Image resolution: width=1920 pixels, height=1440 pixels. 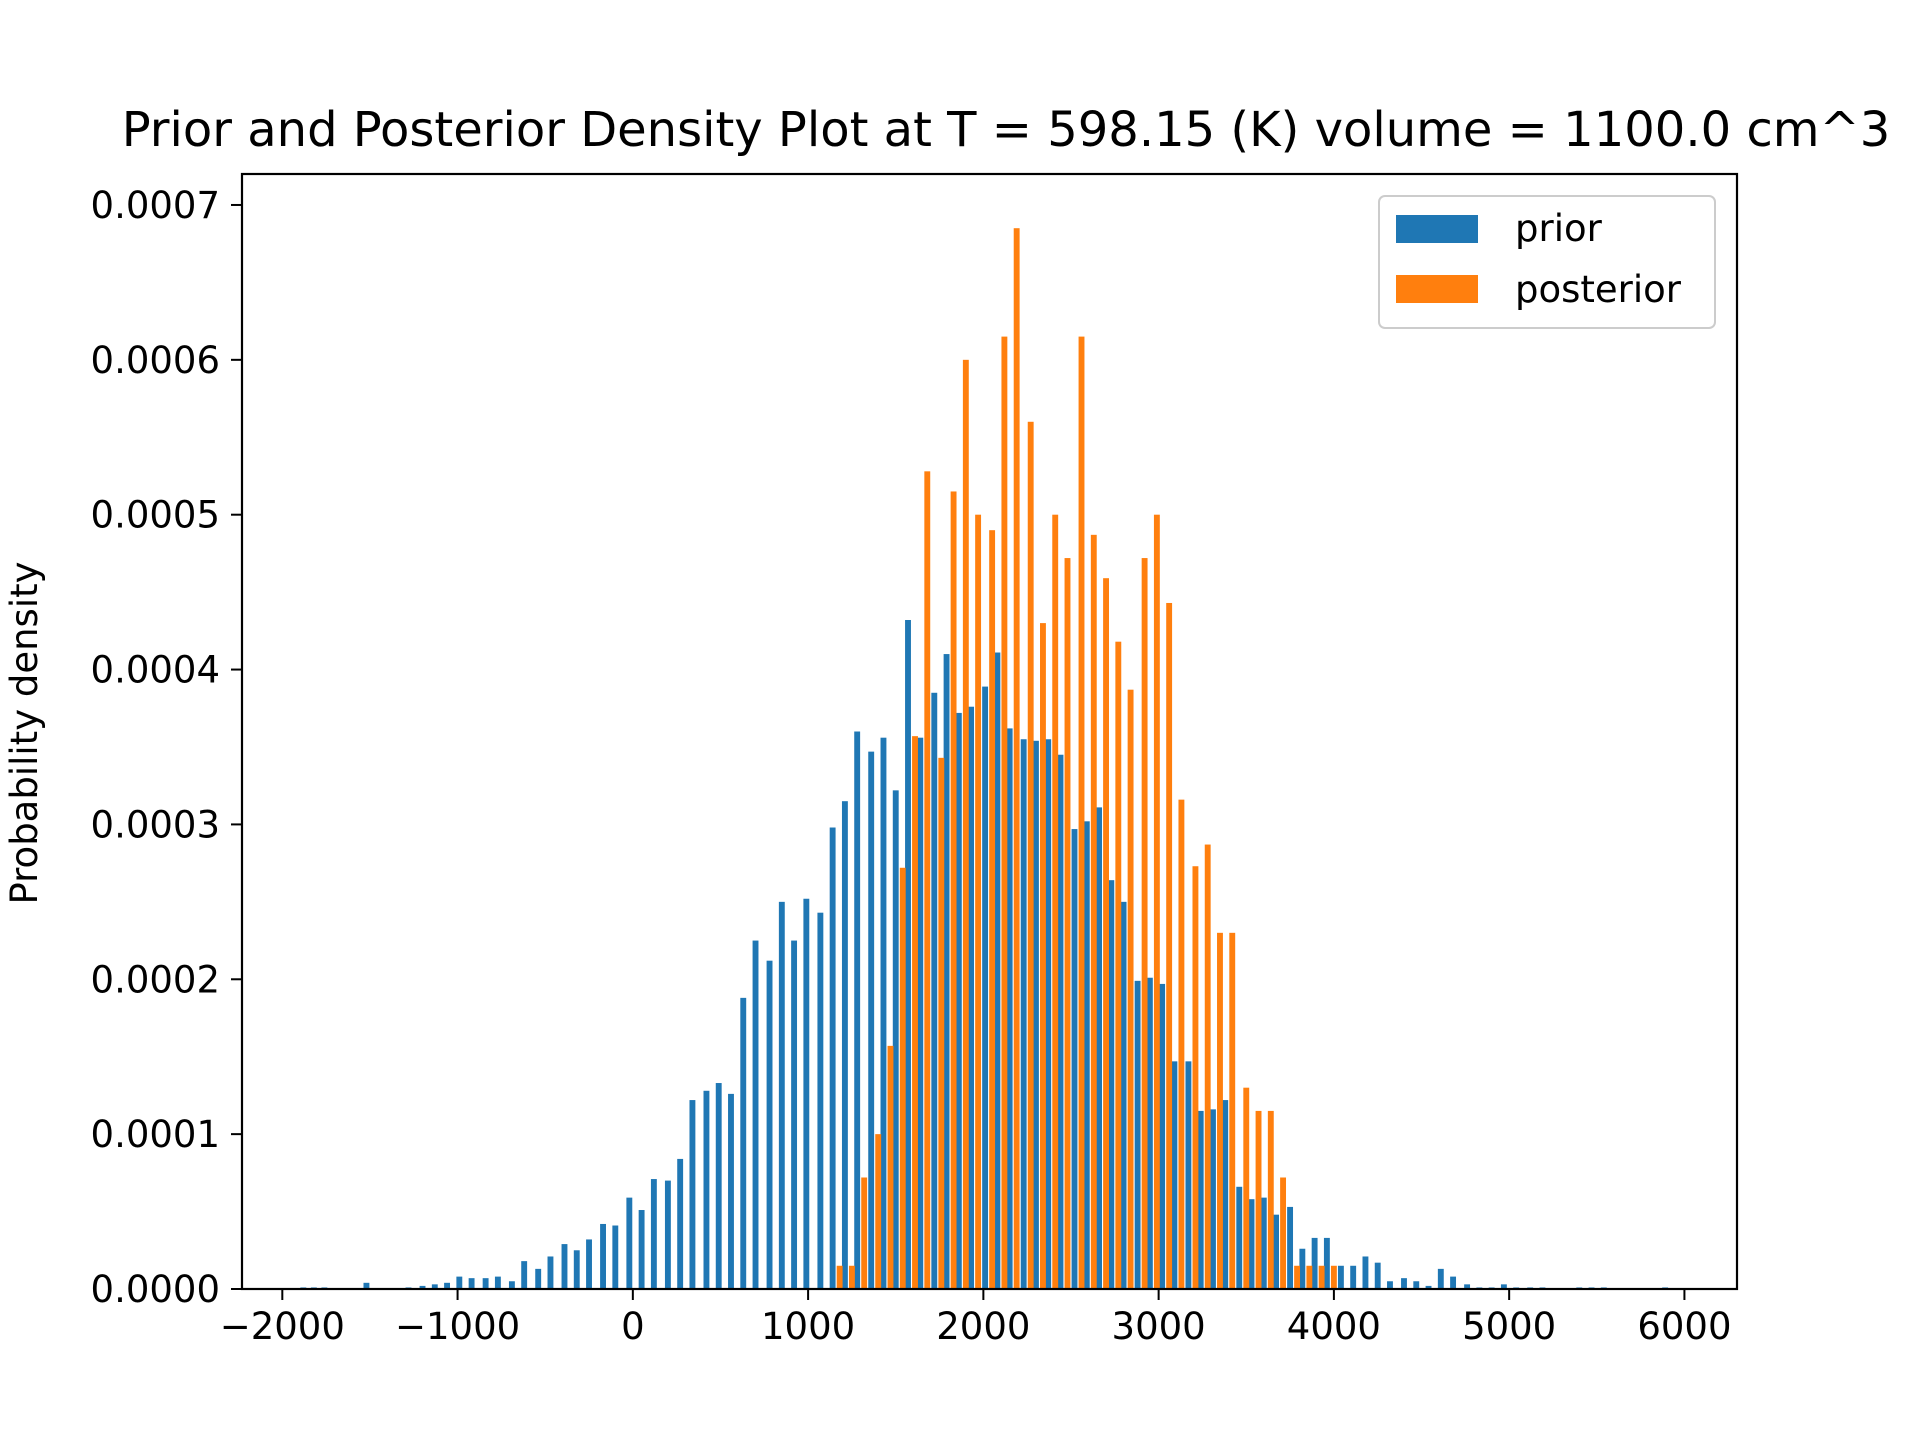 What do you see at coordinates (1559, 228) in the screenshot?
I see `legend-label-prior: prior` at bounding box center [1559, 228].